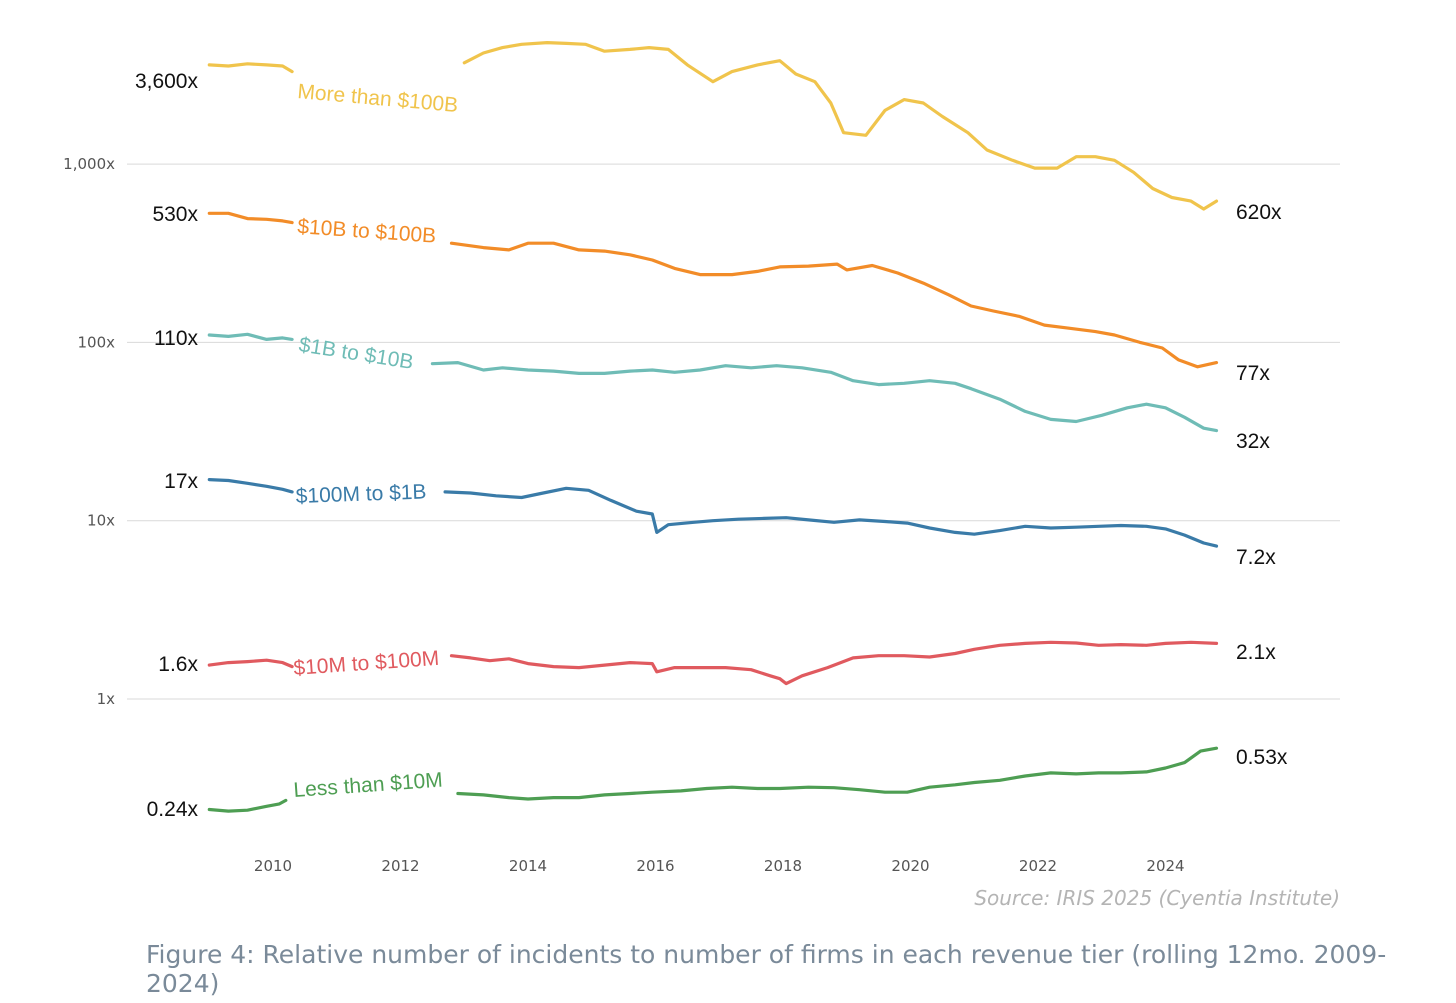 This screenshot has height=1003, width=1456. What do you see at coordinates (368, 785) in the screenshot?
I see `series-name-label: Less than $10M` at bounding box center [368, 785].